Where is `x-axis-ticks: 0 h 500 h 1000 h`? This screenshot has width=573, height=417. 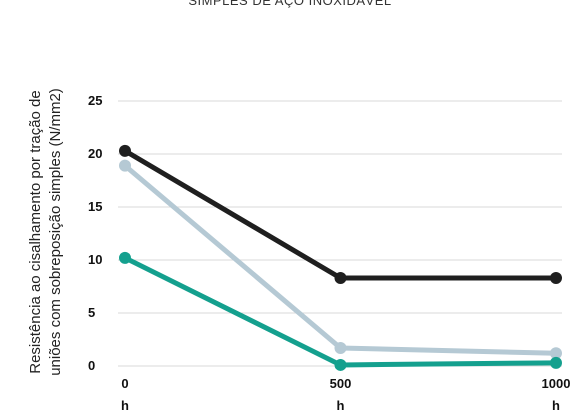 x-axis-ticks: 0 h 500 h 1000 h is located at coordinates (345, 394).